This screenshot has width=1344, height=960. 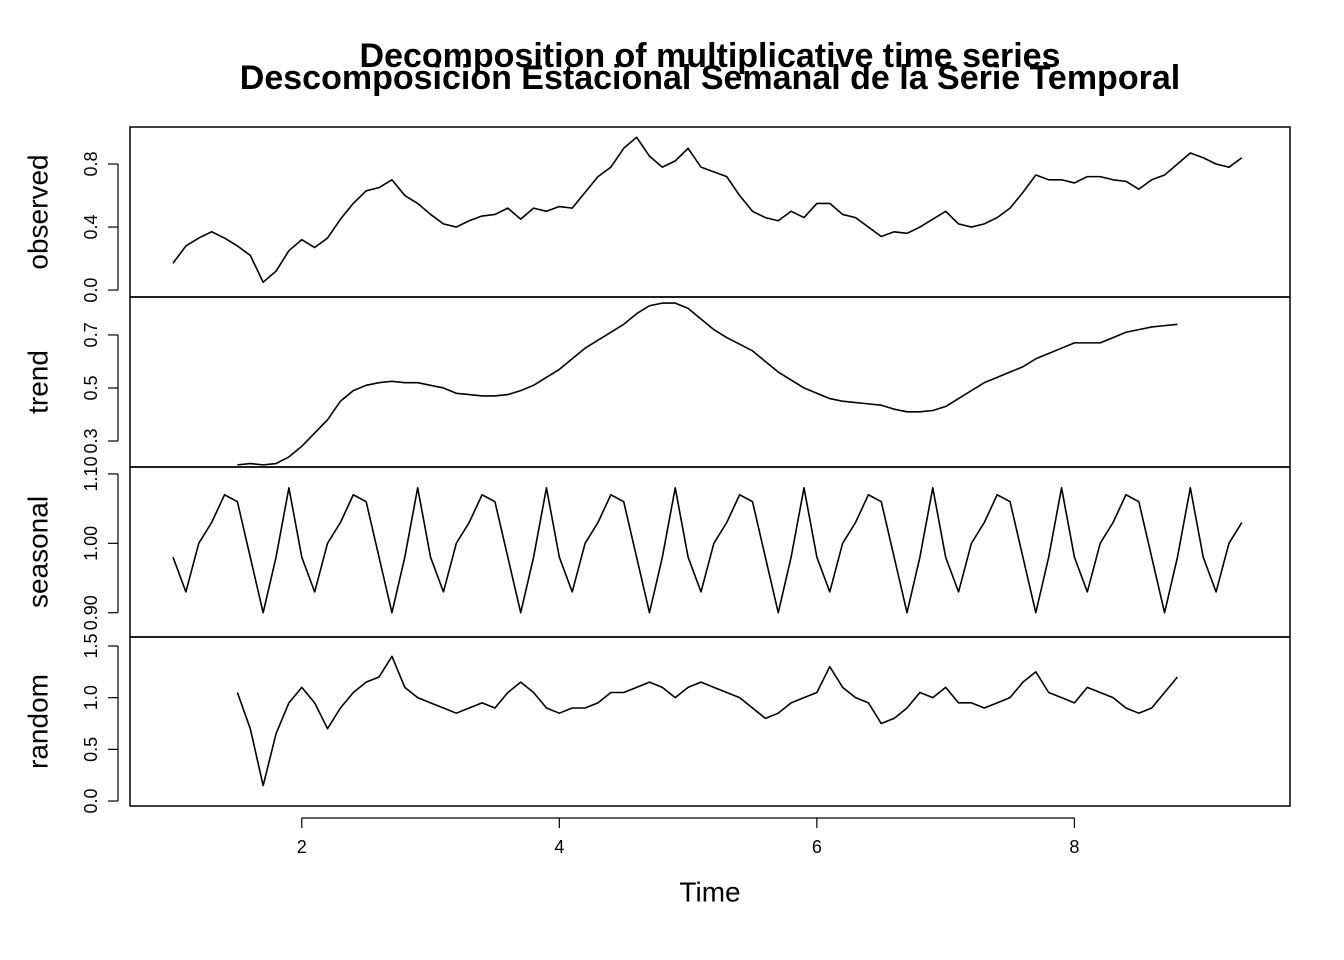 What do you see at coordinates (37, 382) in the screenshot?
I see `y-axis-label: trend` at bounding box center [37, 382].